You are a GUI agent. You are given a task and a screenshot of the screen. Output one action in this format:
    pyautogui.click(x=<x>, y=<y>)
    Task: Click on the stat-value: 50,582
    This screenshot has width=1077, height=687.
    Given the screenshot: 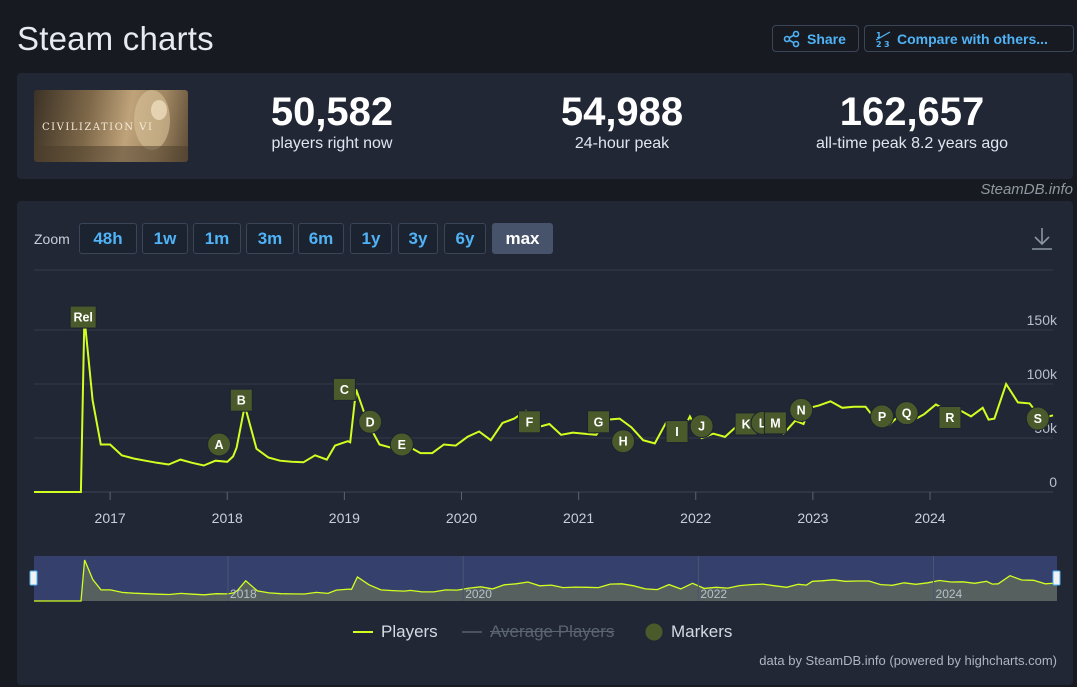 What is the action you would take?
    pyautogui.click(x=332, y=112)
    